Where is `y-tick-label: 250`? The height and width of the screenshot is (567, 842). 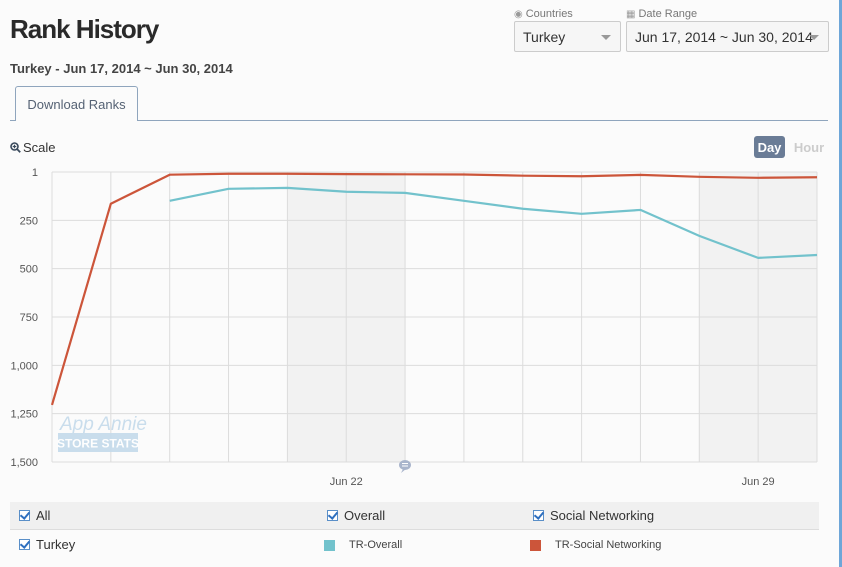
y-tick-label: 250 is located at coordinates (29, 221).